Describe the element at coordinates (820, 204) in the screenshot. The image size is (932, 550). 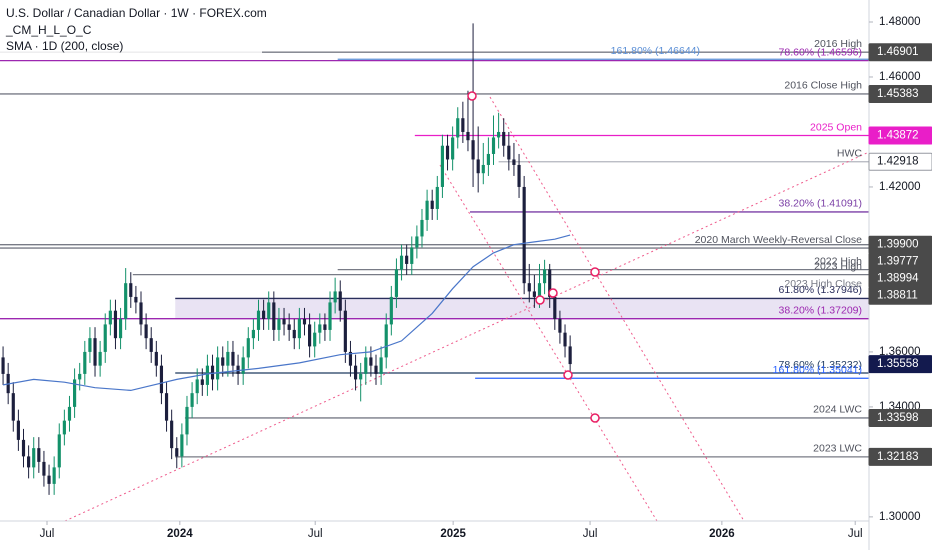
I see `level-label: 38.20% (1.41091)` at that location.